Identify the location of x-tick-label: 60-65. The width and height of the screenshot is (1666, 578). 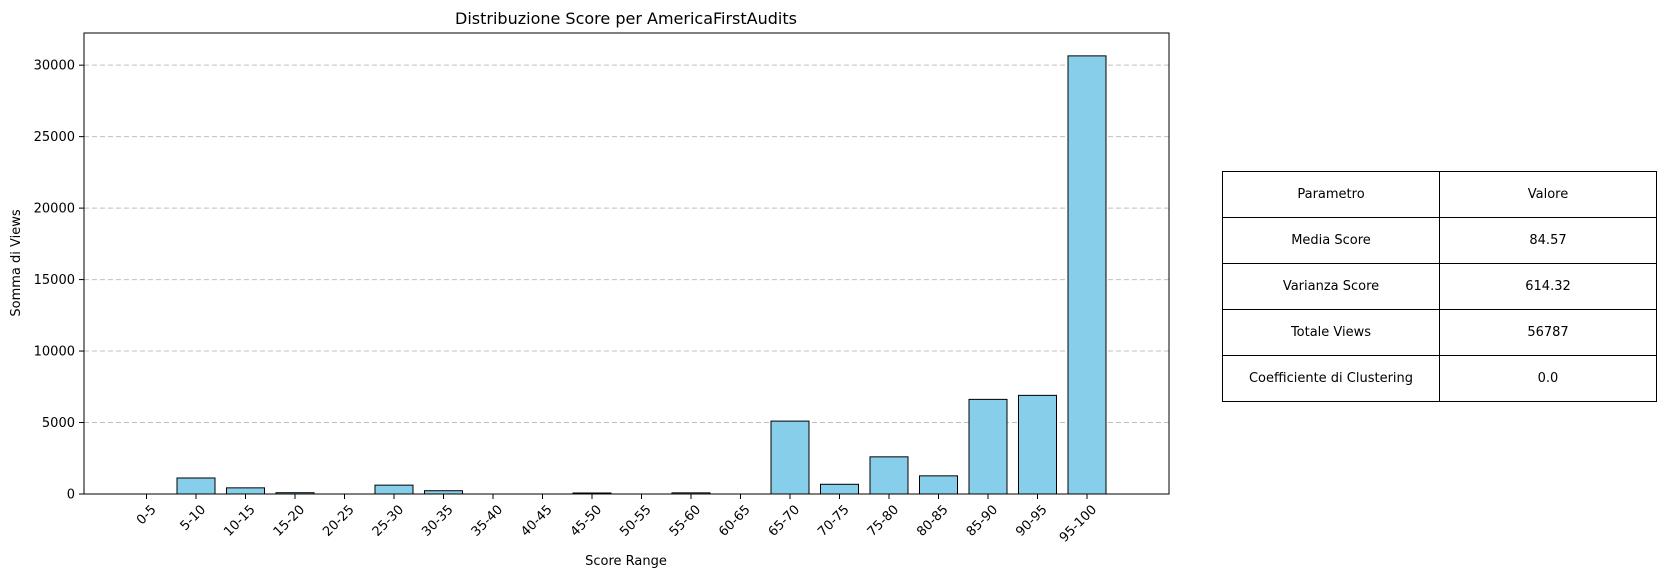
(734, 520).